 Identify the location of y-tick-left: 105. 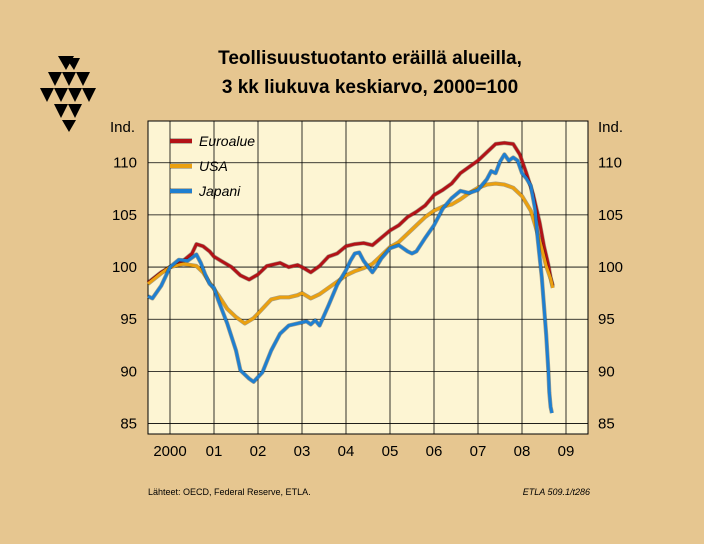
(124, 215).